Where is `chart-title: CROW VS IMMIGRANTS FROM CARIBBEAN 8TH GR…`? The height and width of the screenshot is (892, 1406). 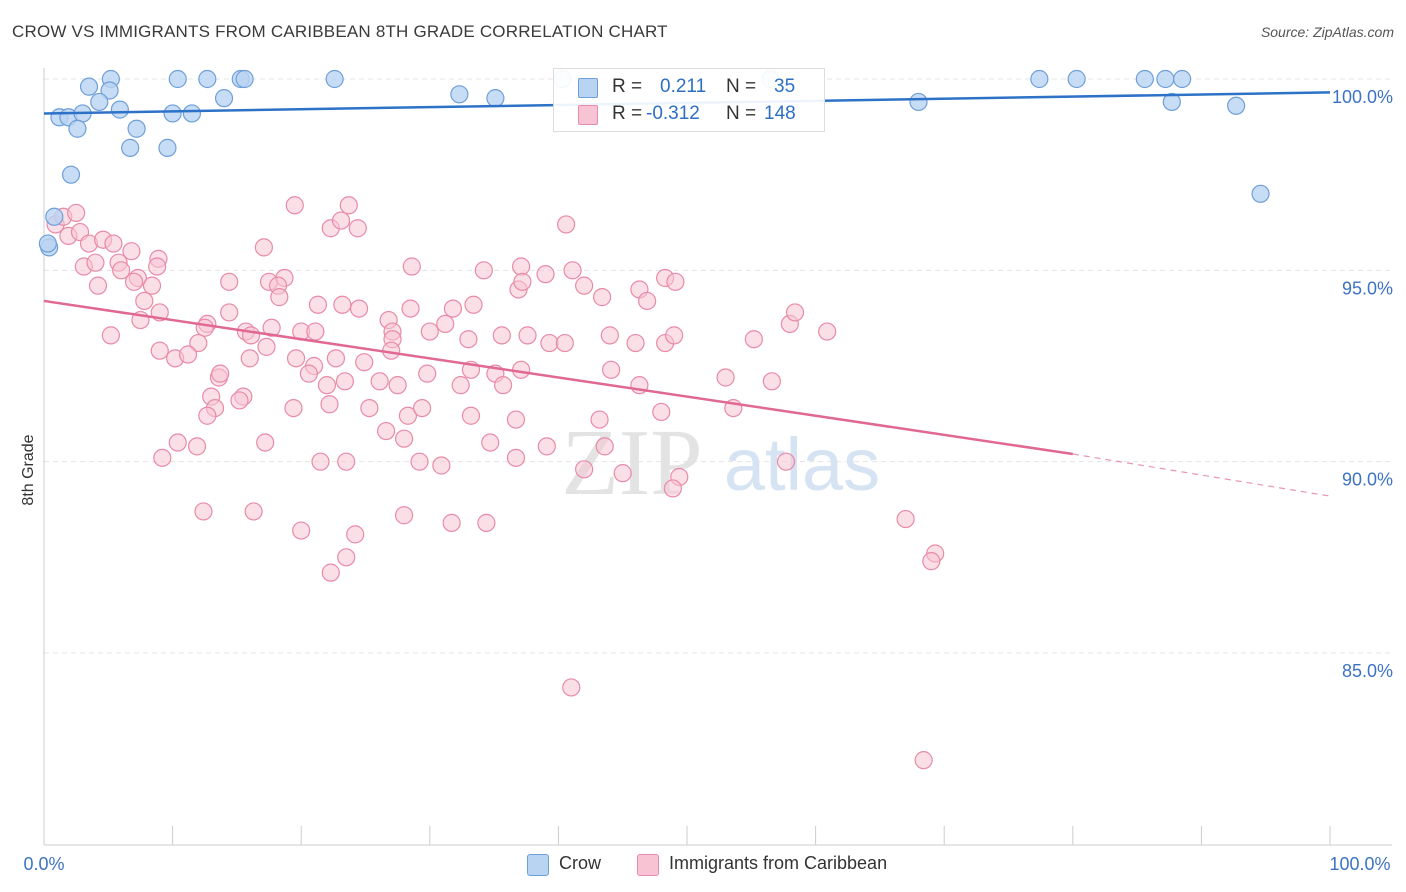
chart-title: CROW VS IMMIGRANTS FROM CARIBBEAN 8TH GR… is located at coordinates (340, 31).